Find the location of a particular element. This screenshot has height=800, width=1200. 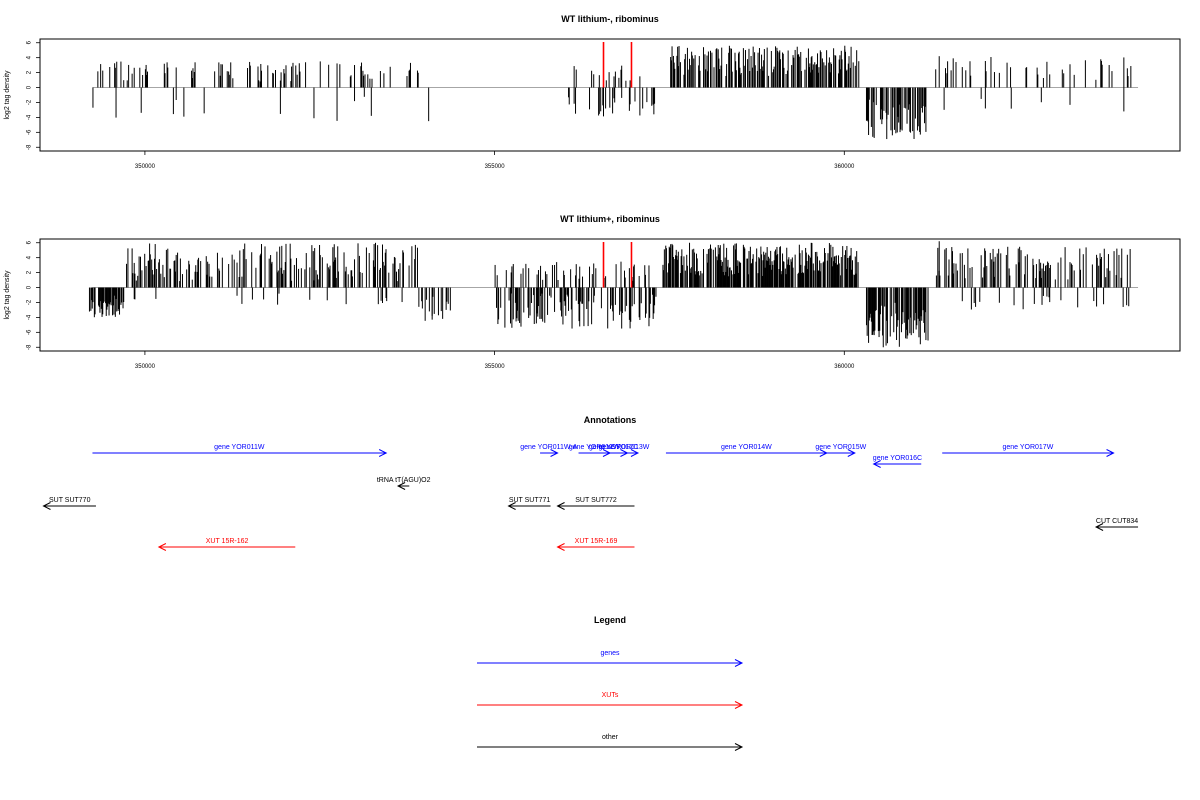

feature-xut: XUT 15R-169 is located at coordinates (595, 544).